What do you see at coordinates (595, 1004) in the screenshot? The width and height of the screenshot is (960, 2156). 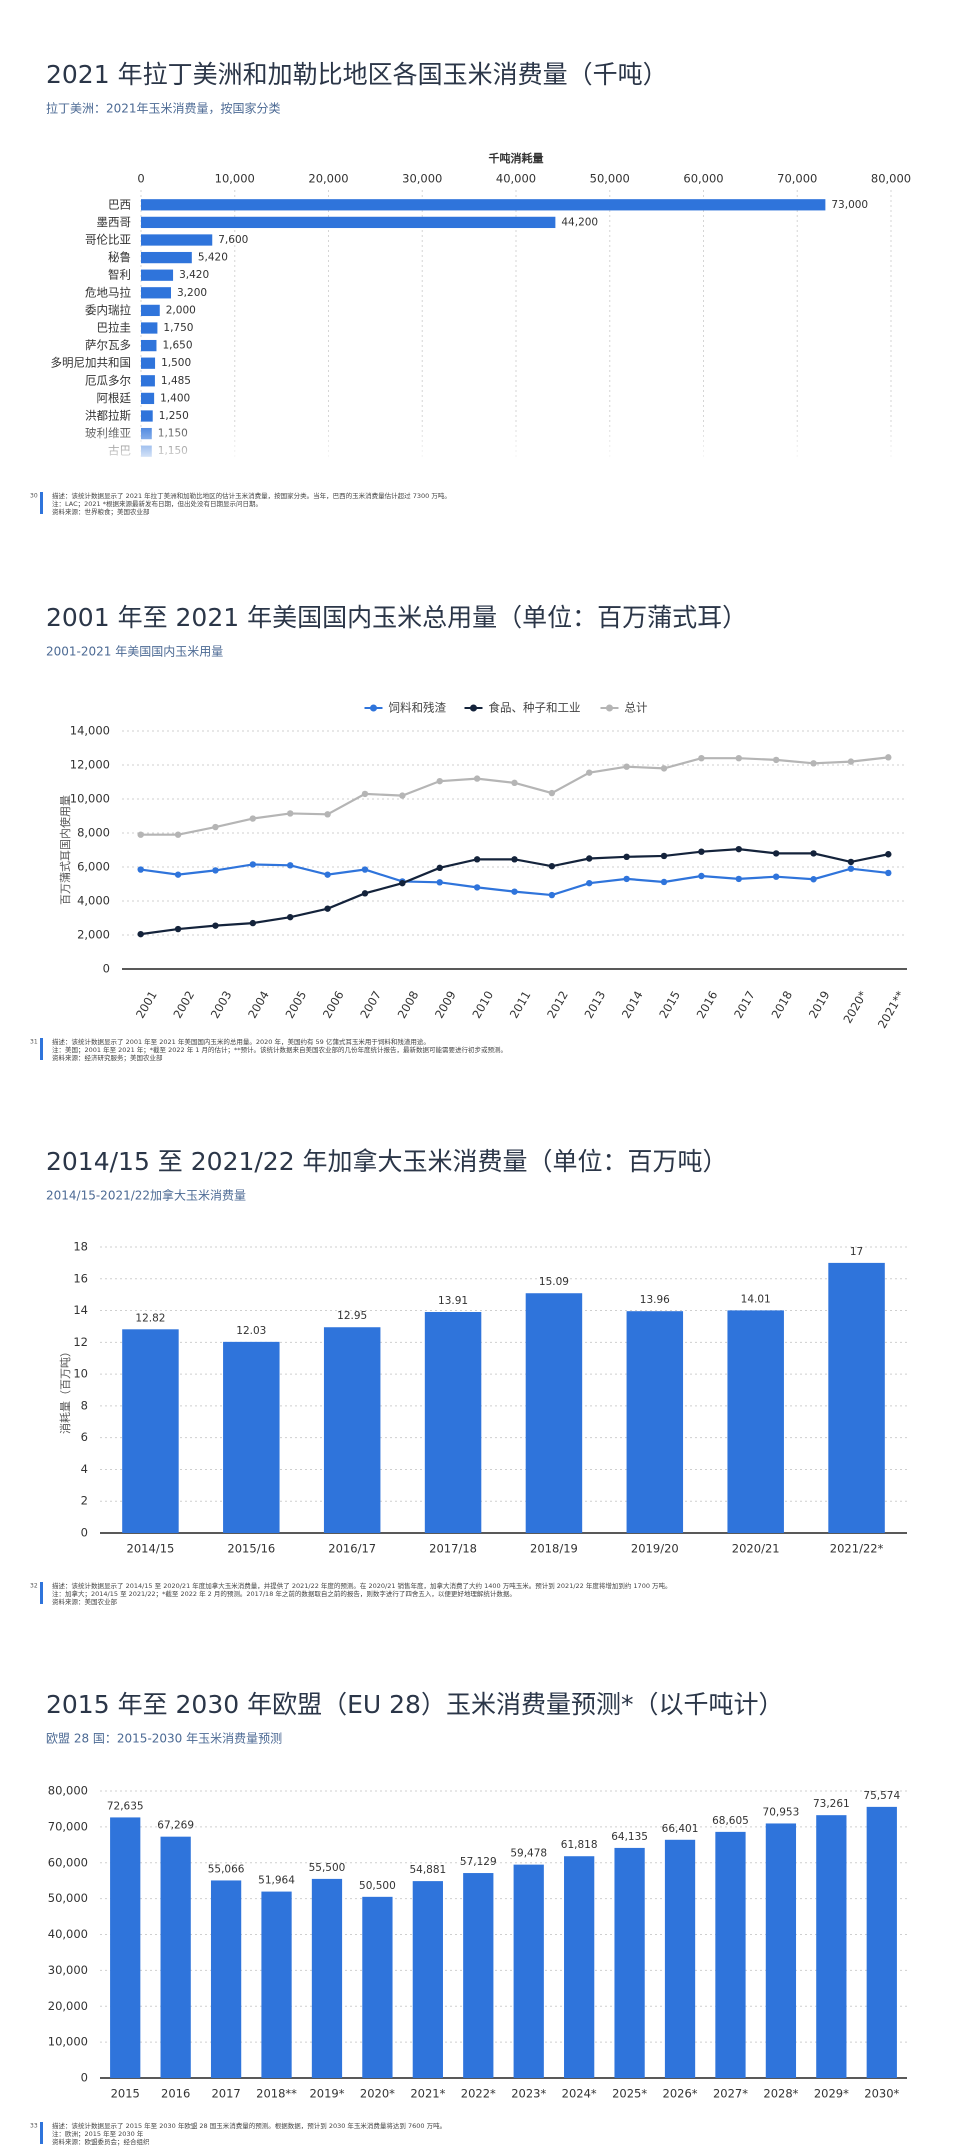 I see `x-tick-label: 2013` at bounding box center [595, 1004].